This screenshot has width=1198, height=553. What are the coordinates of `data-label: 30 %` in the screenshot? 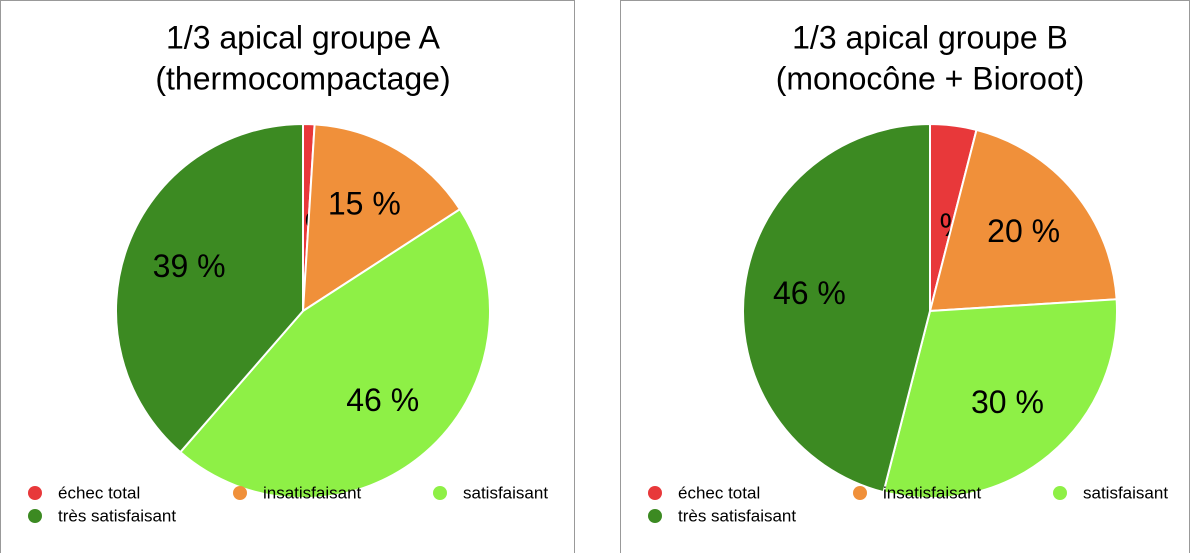 It's located at (1007, 402).